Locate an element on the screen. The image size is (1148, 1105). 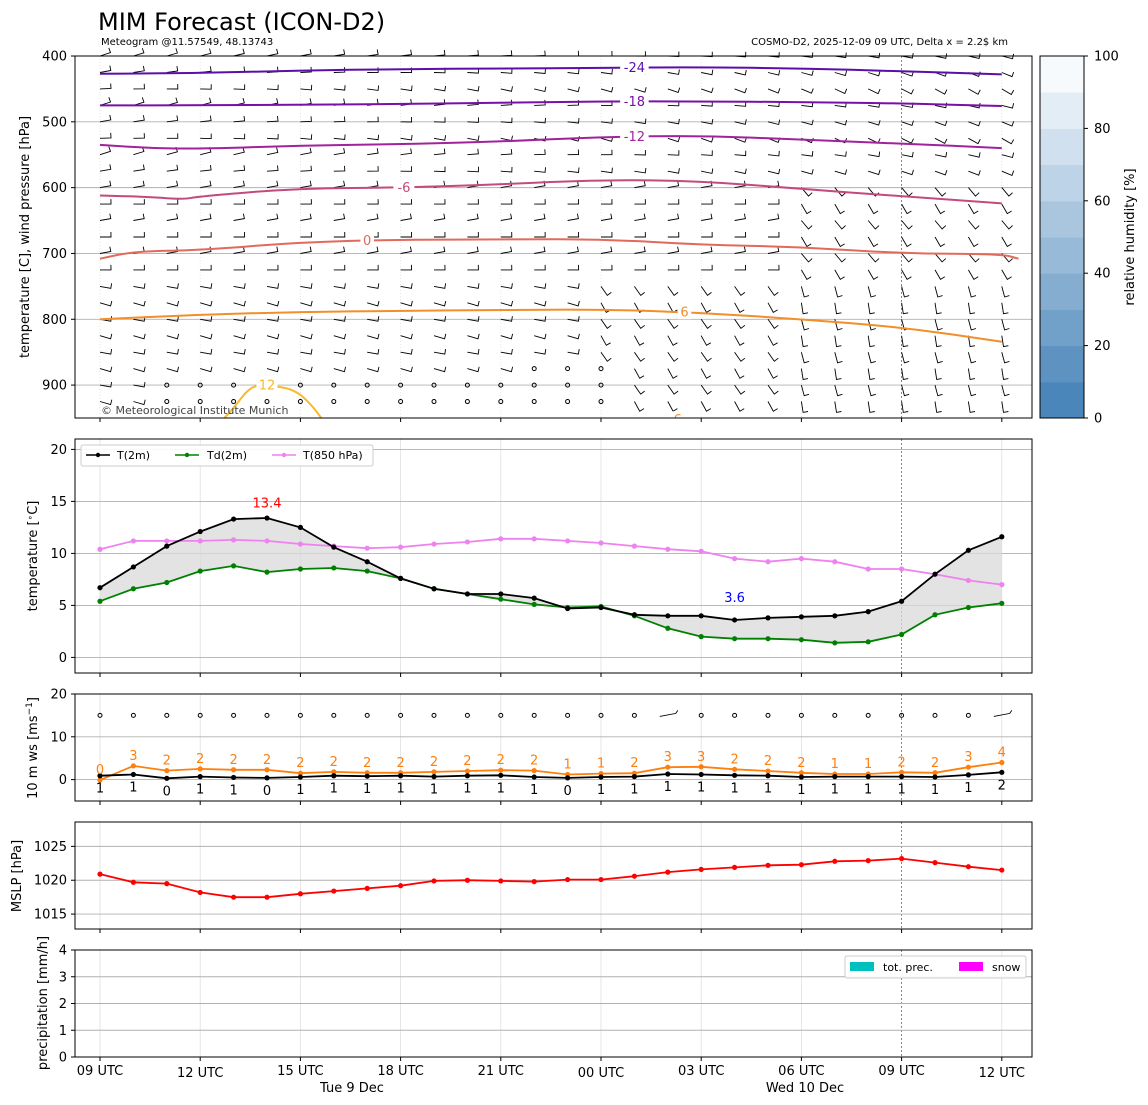
ws-value-label: 0 is located at coordinates (567, 791).